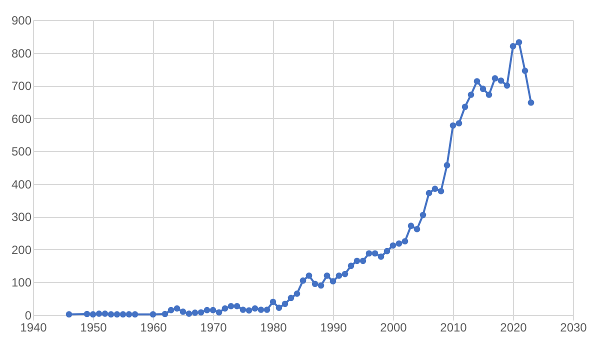  Describe the element at coordinates (94, 327) in the screenshot. I see `x-tick-label: 1950` at that location.